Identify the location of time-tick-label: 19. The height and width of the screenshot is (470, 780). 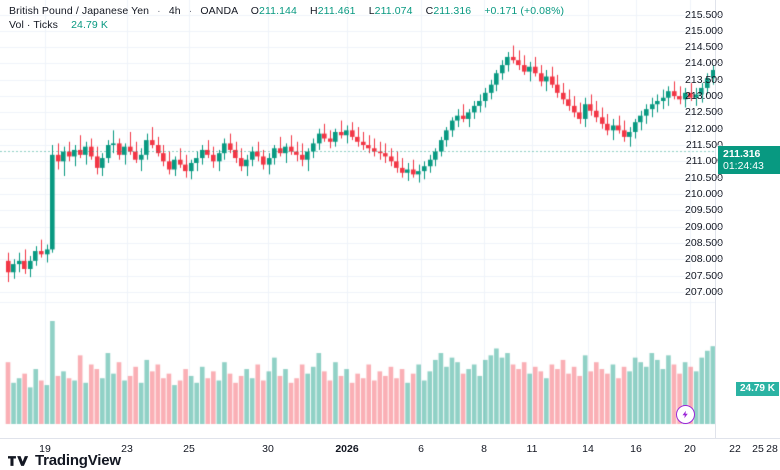
(45, 449).